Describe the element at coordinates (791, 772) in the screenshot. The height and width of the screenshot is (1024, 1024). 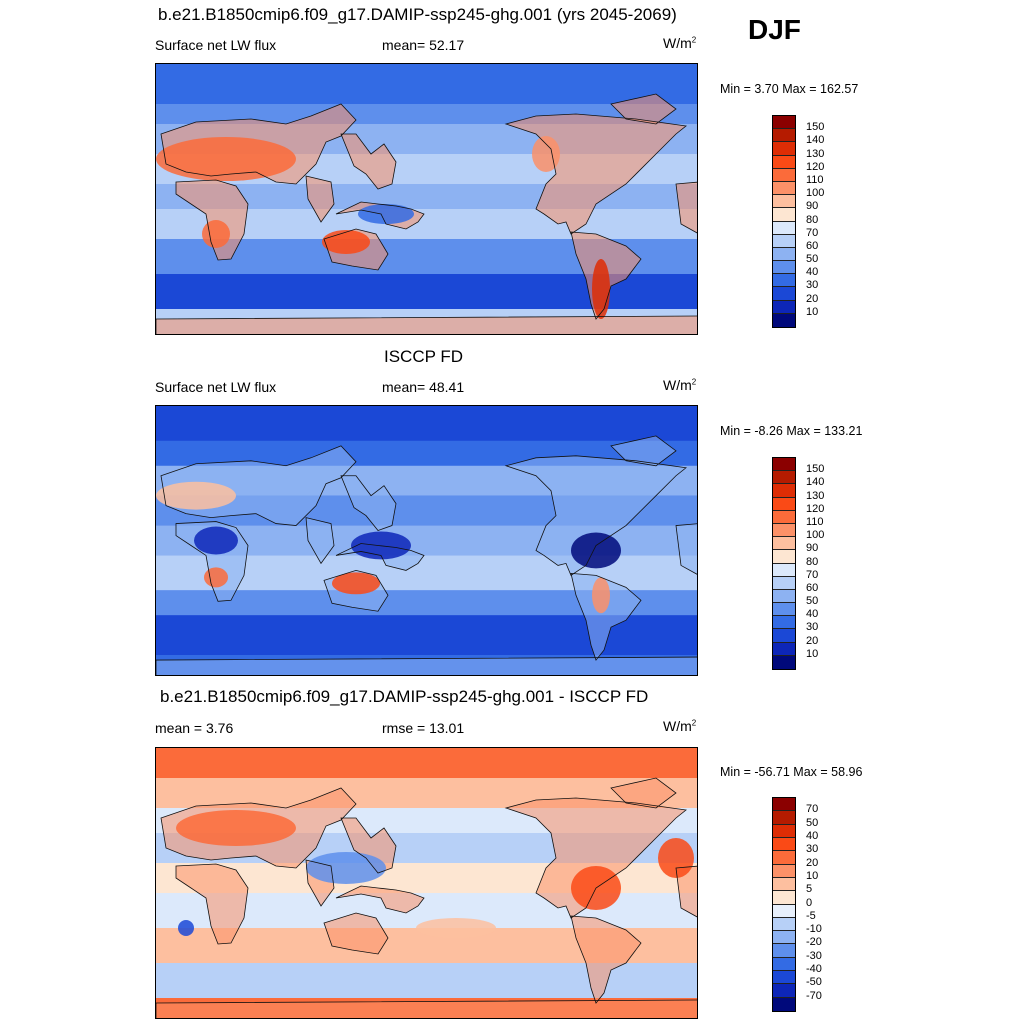
I see `panel3-minmax: Min = -56.71 Max = 58.96` at that location.